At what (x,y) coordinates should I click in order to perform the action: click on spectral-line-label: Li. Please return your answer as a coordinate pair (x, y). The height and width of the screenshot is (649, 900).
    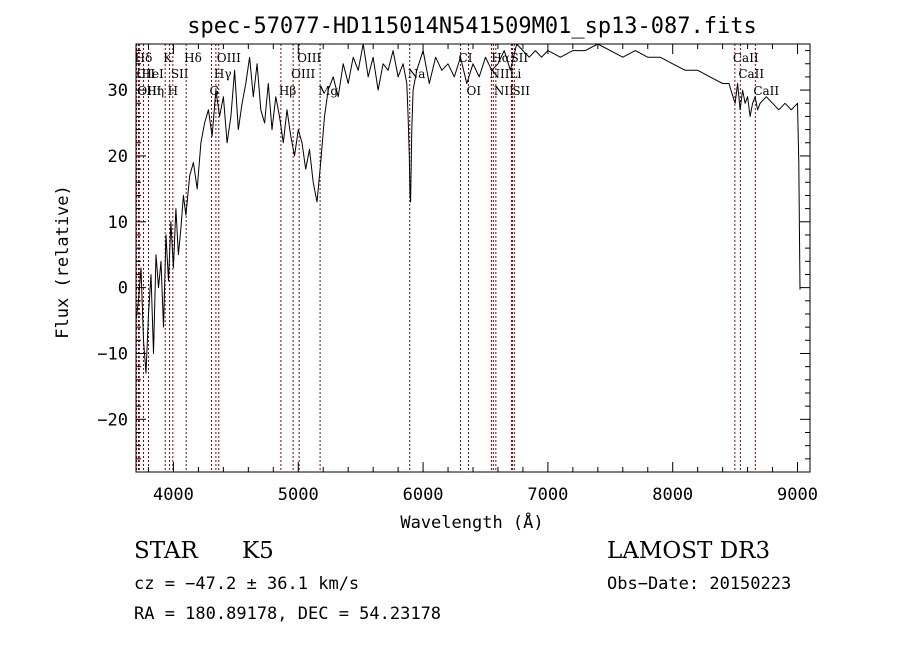
    Looking at the image, I should click on (515, 74).